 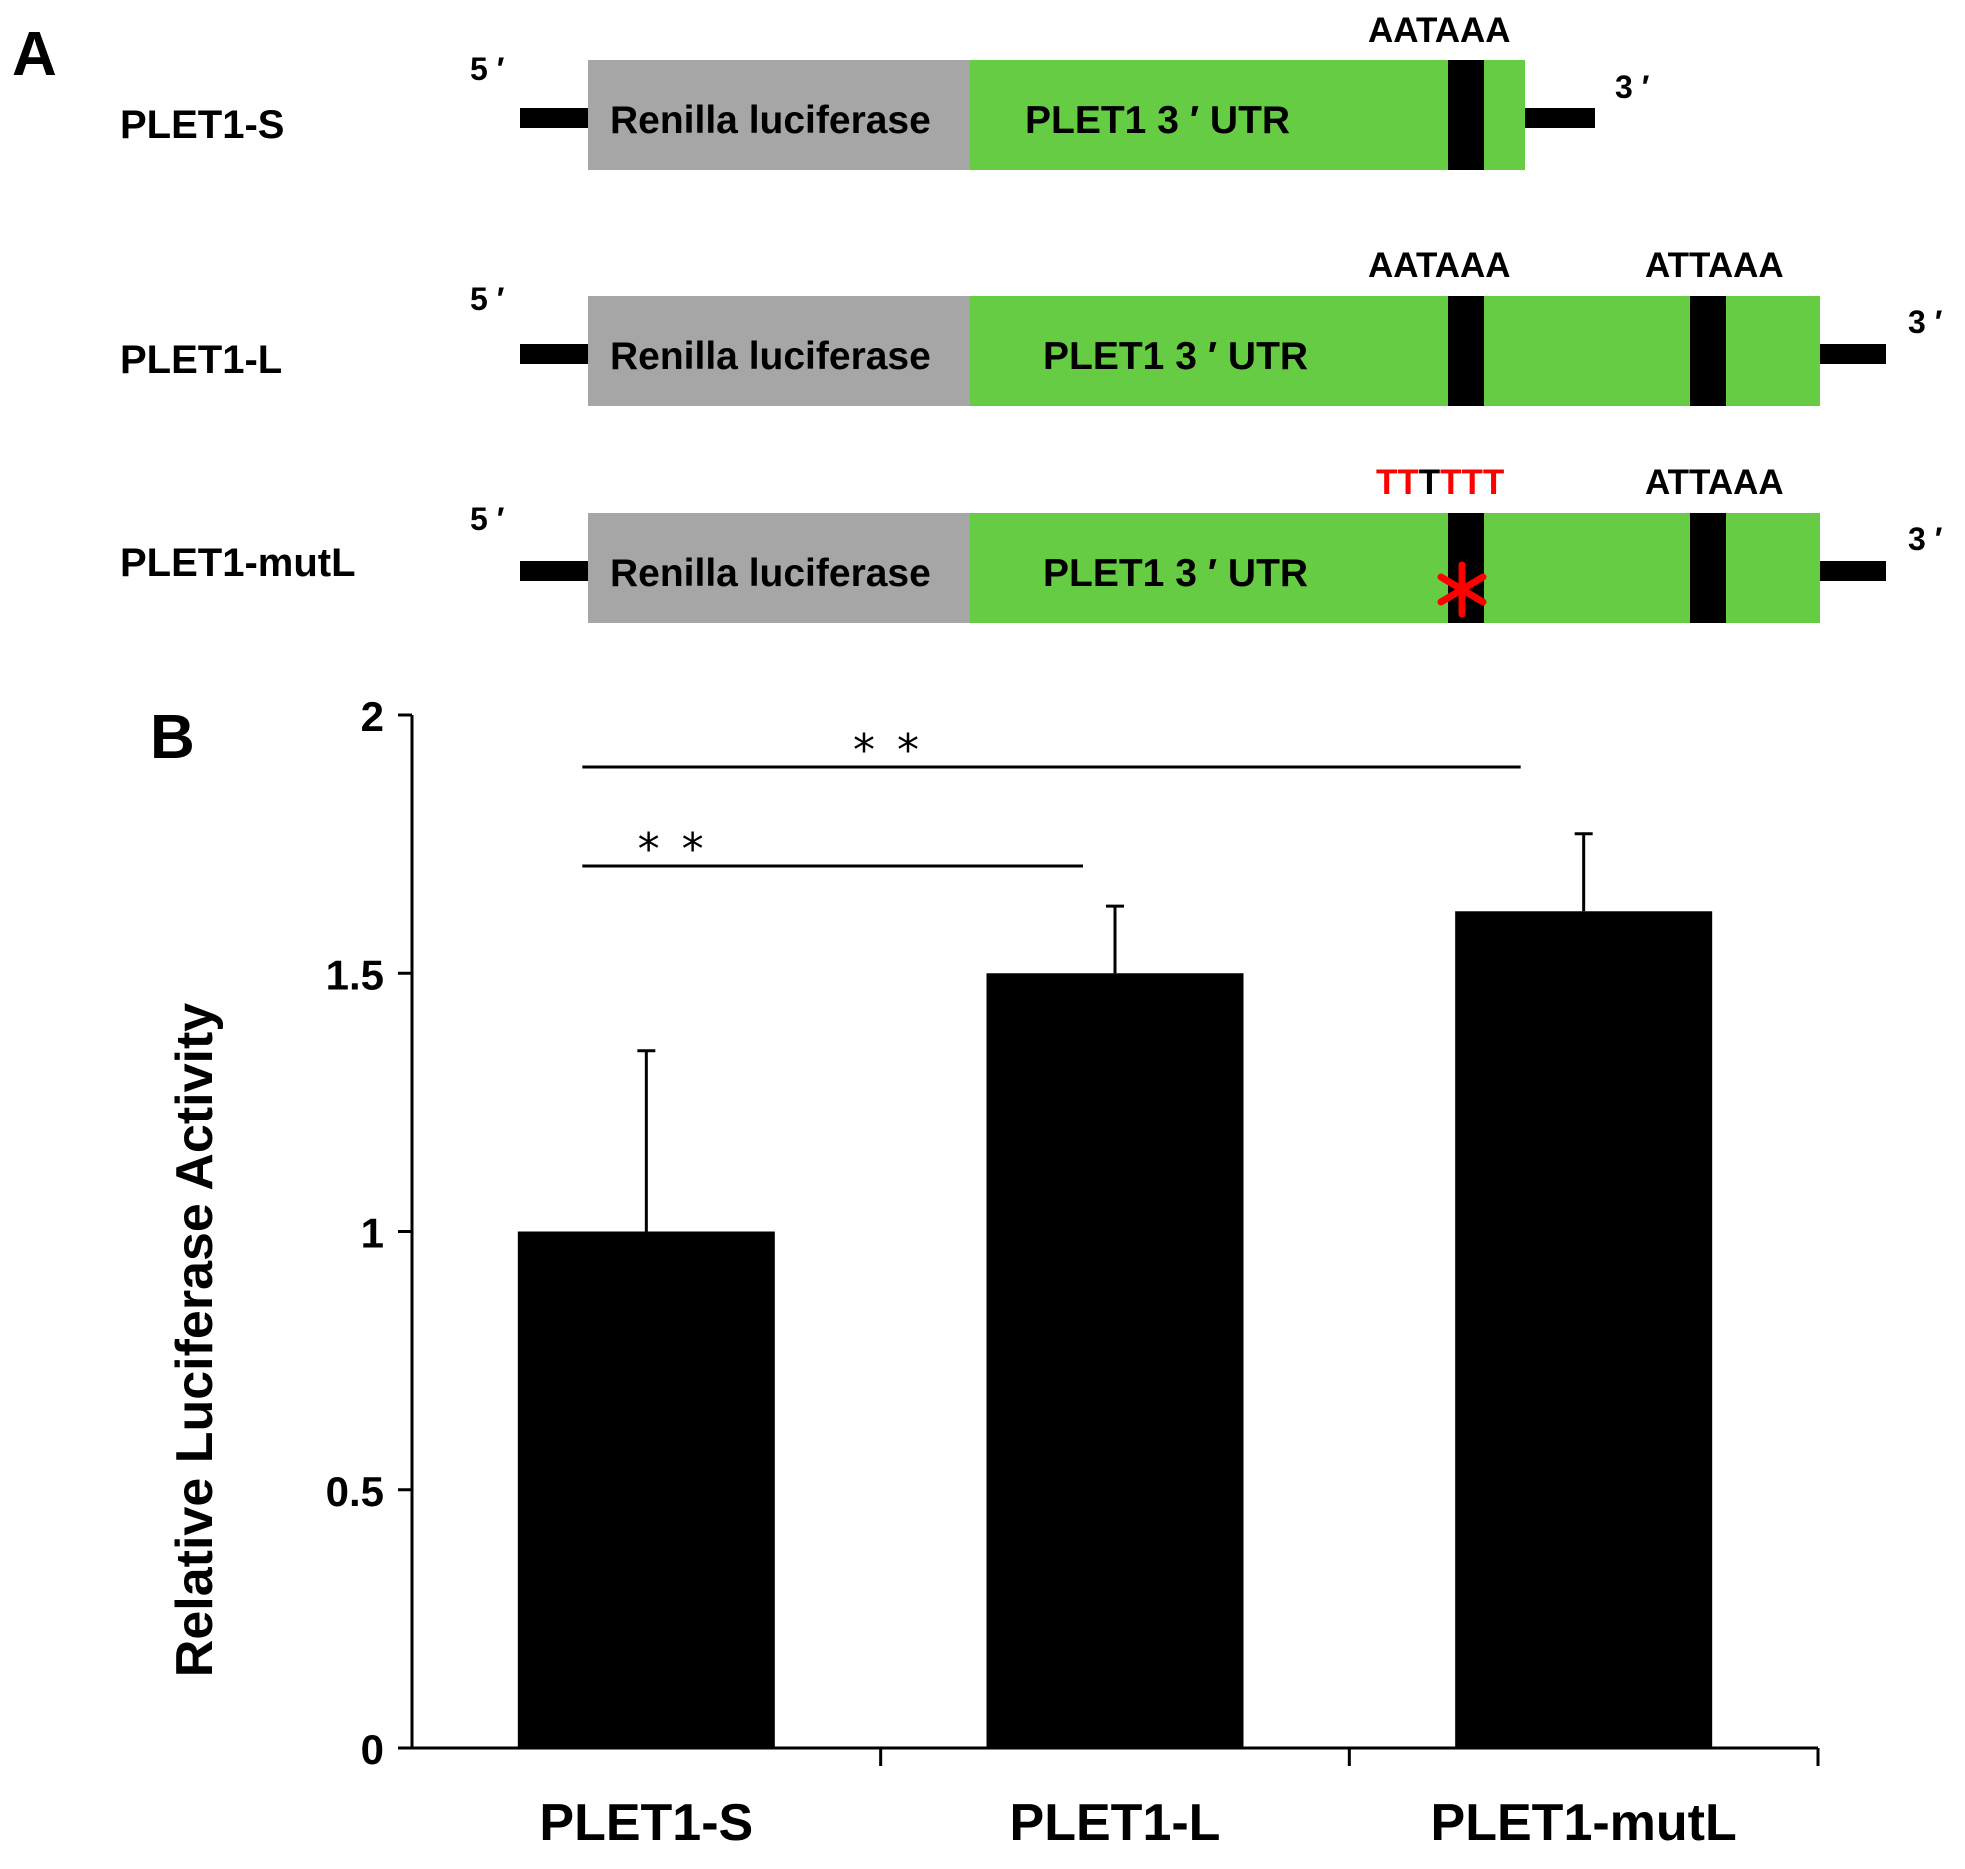 I want to click on y-axis-label: Relative Luciferase Activity, so click(x=195, y=1340).